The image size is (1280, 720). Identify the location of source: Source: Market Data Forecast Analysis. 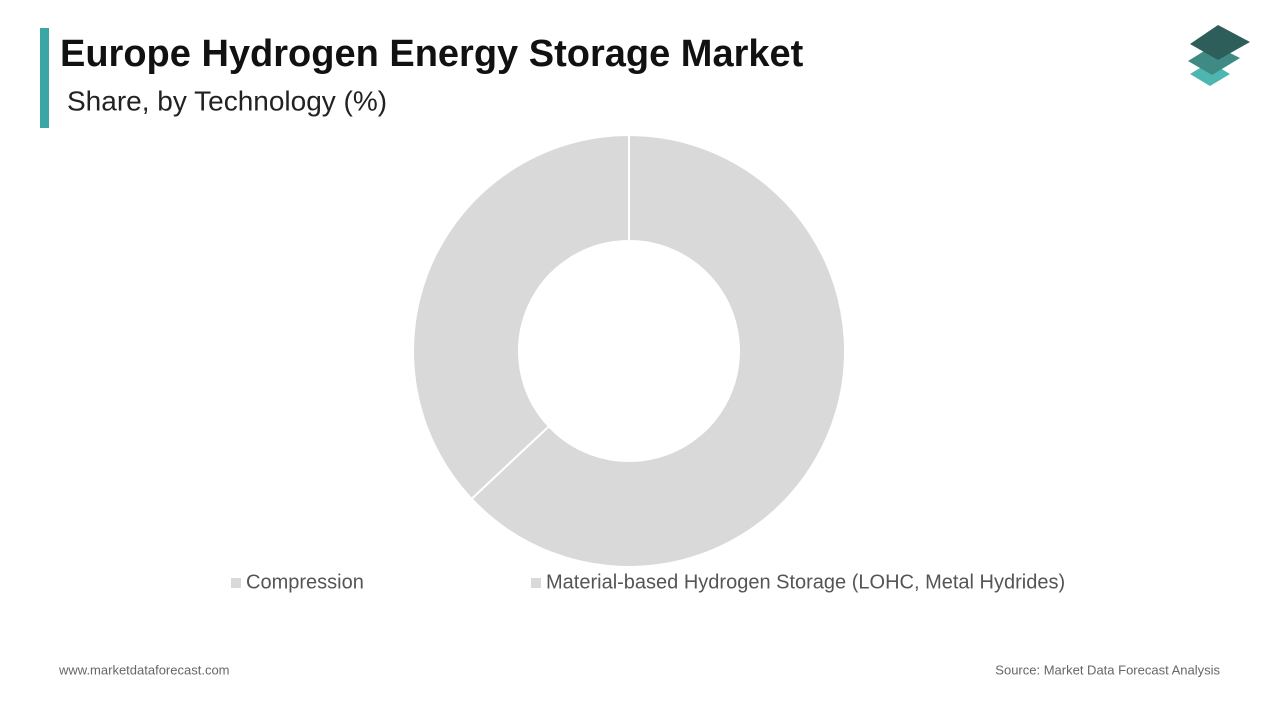
(1107, 669).